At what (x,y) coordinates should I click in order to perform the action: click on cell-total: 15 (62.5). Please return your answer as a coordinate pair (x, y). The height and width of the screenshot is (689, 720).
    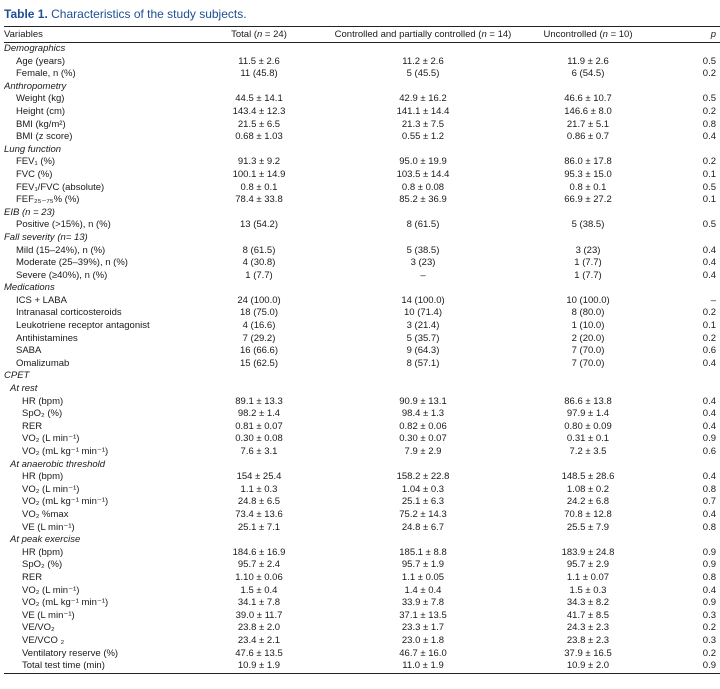
    Looking at the image, I should click on (259, 363).